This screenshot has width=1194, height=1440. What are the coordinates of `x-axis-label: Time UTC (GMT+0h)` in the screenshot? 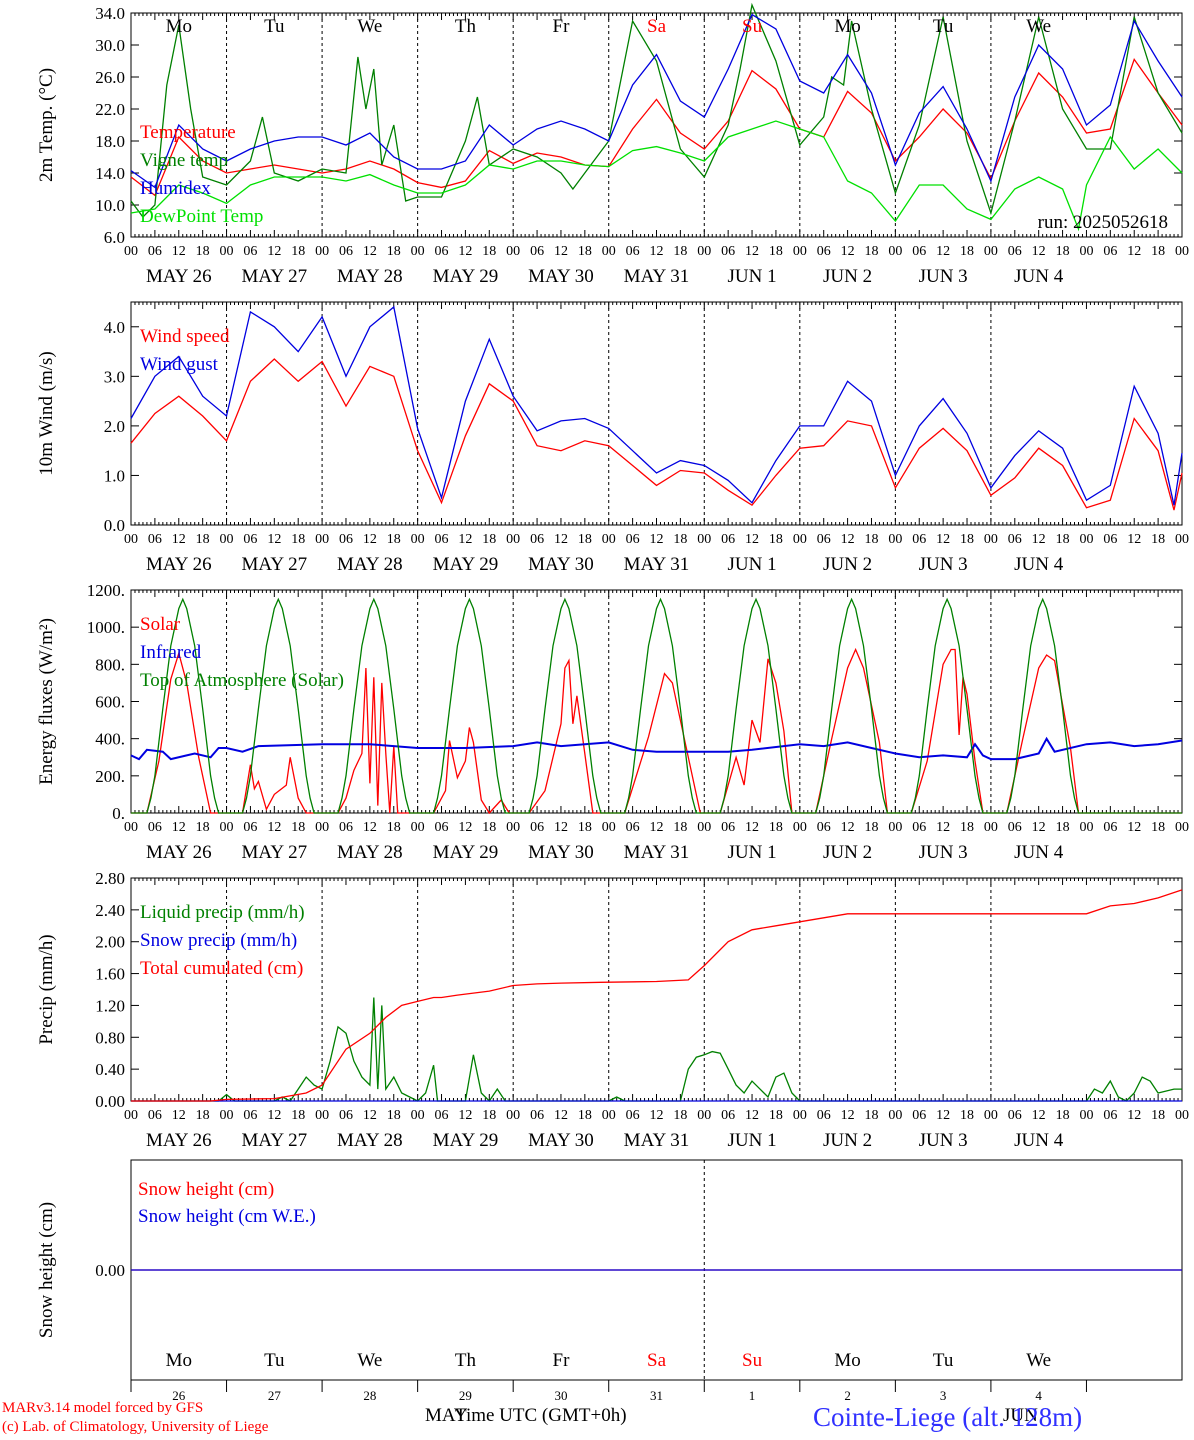 It's located at (541, 1415).